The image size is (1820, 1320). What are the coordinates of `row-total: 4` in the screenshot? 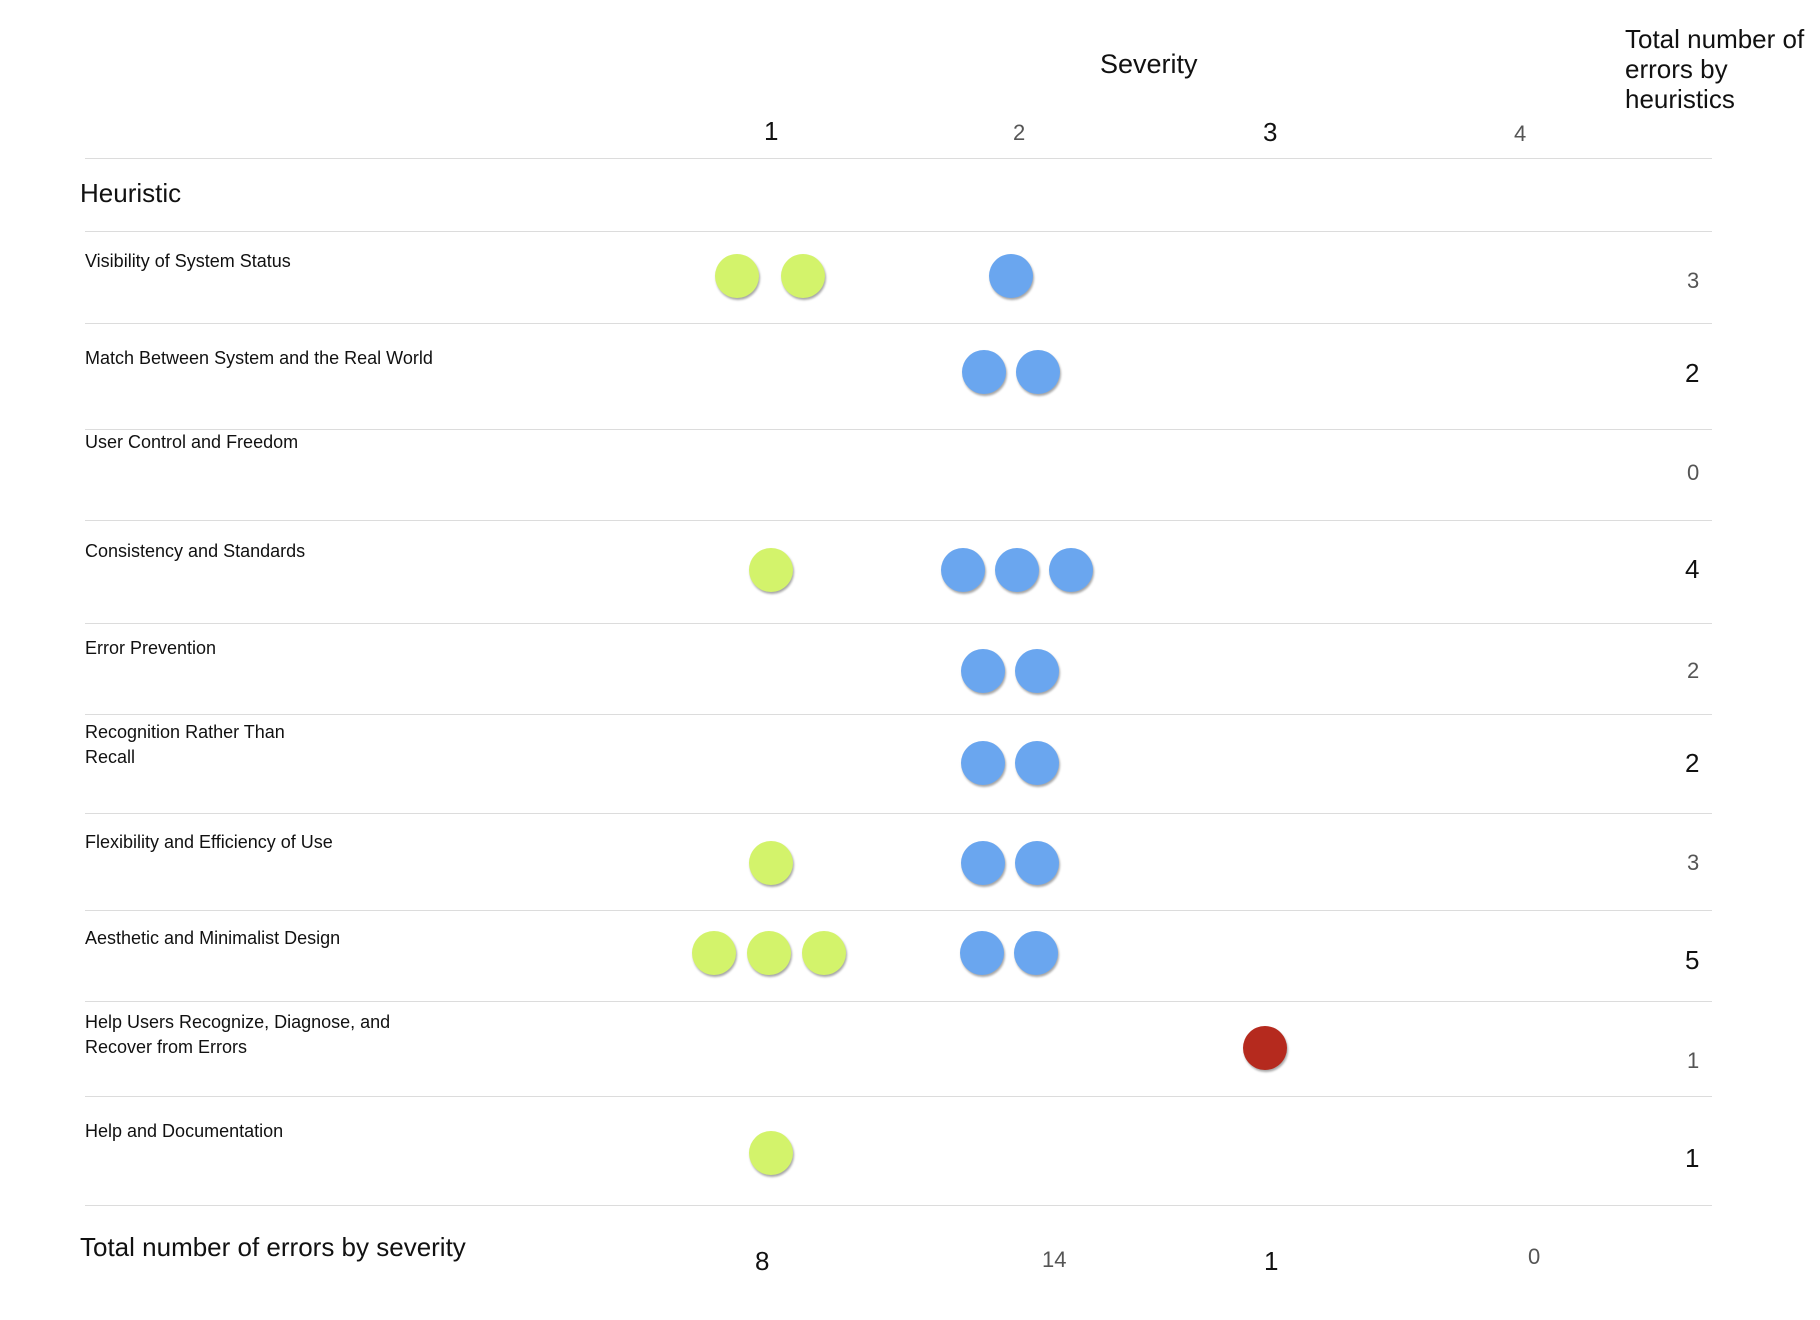 It's located at (1692, 569).